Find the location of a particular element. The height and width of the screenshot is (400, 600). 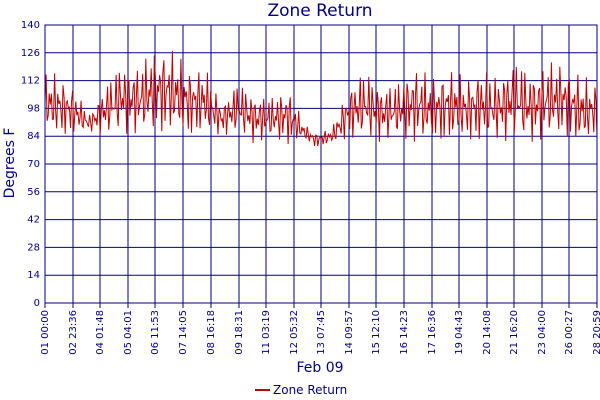

x-tick-label: 11 03:19 is located at coordinates (266, 332).